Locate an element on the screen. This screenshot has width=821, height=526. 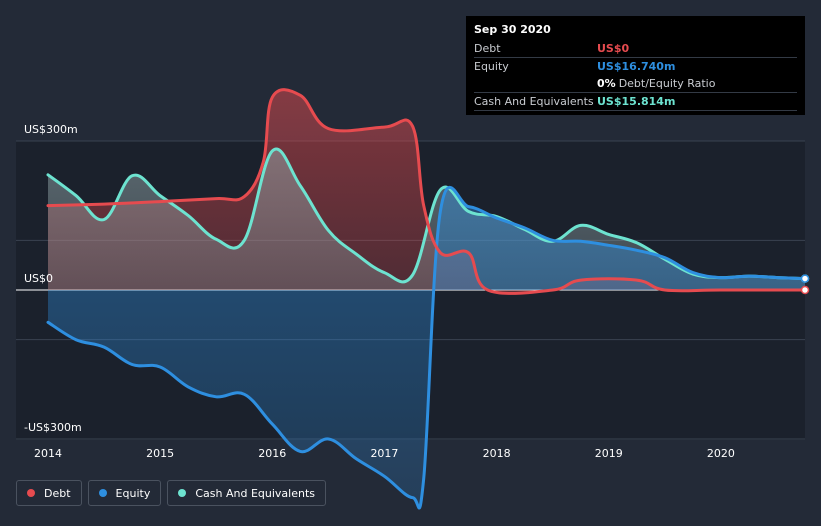
tooltip-cash-value: US$15.814m is located at coordinates (636, 101).